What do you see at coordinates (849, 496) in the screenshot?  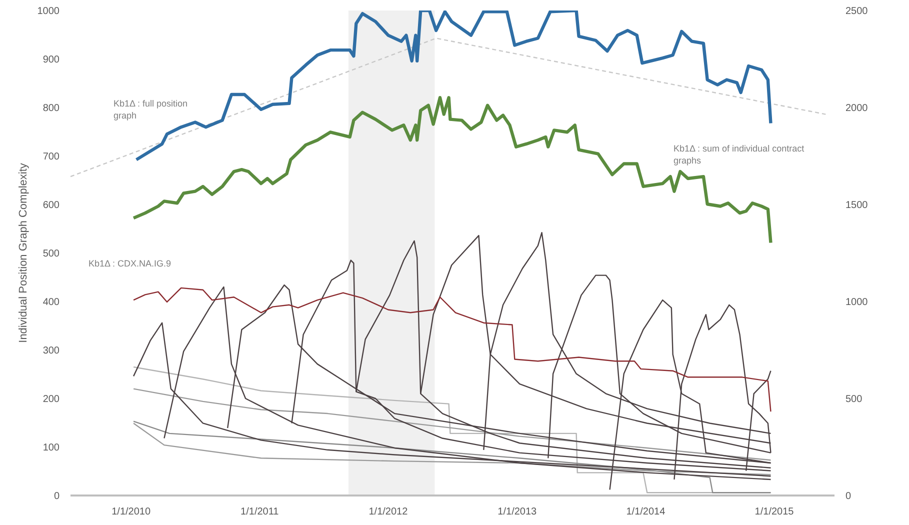 I see `y2-tick-label: 0` at bounding box center [849, 496].